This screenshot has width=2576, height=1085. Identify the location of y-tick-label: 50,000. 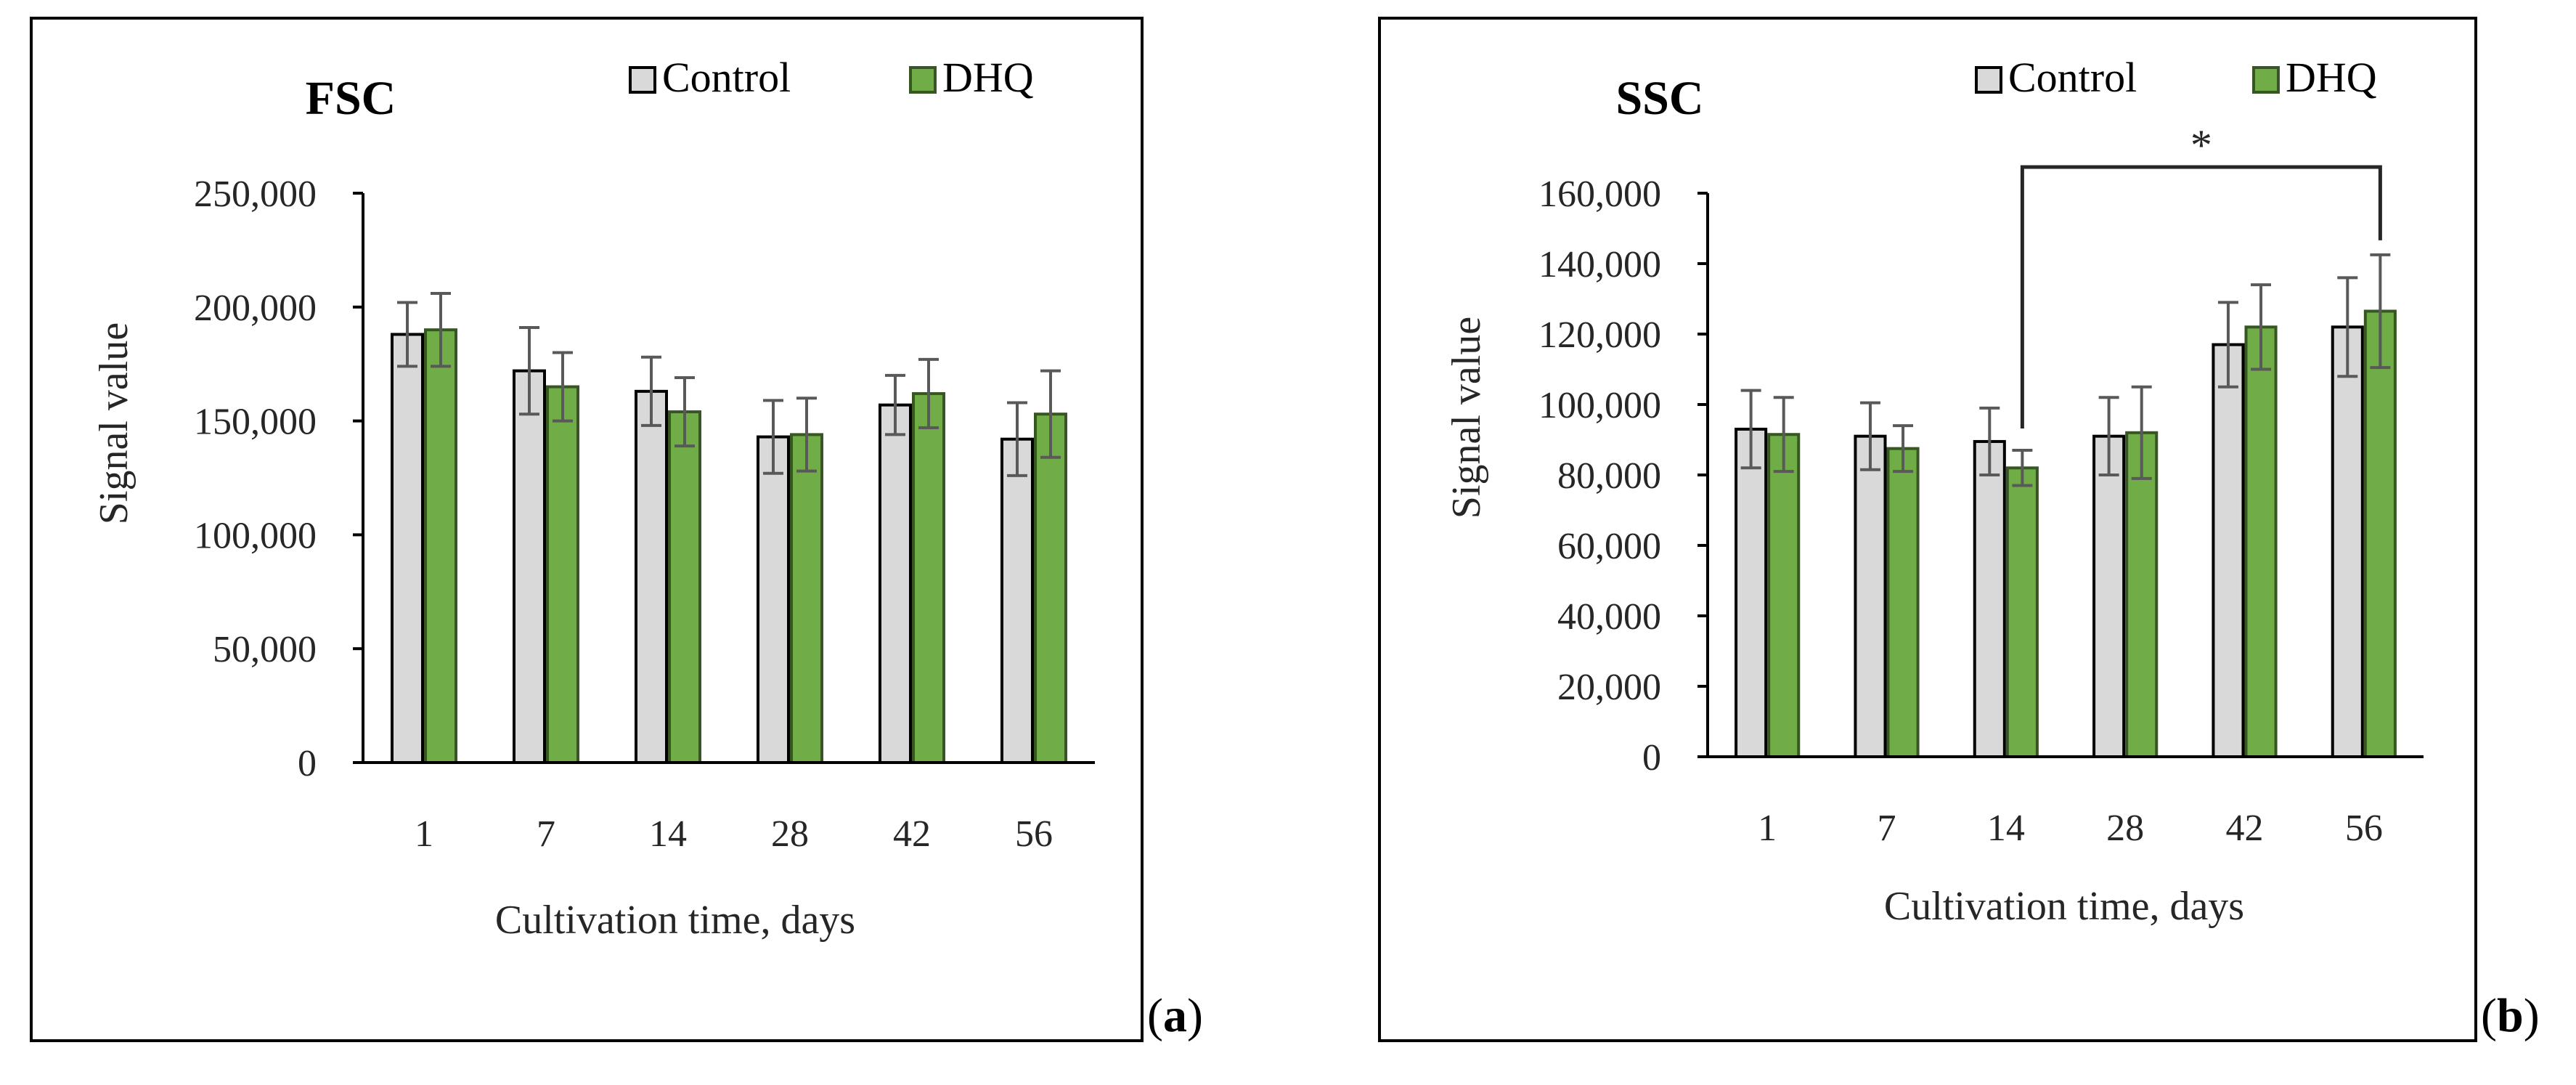
(265, 649).